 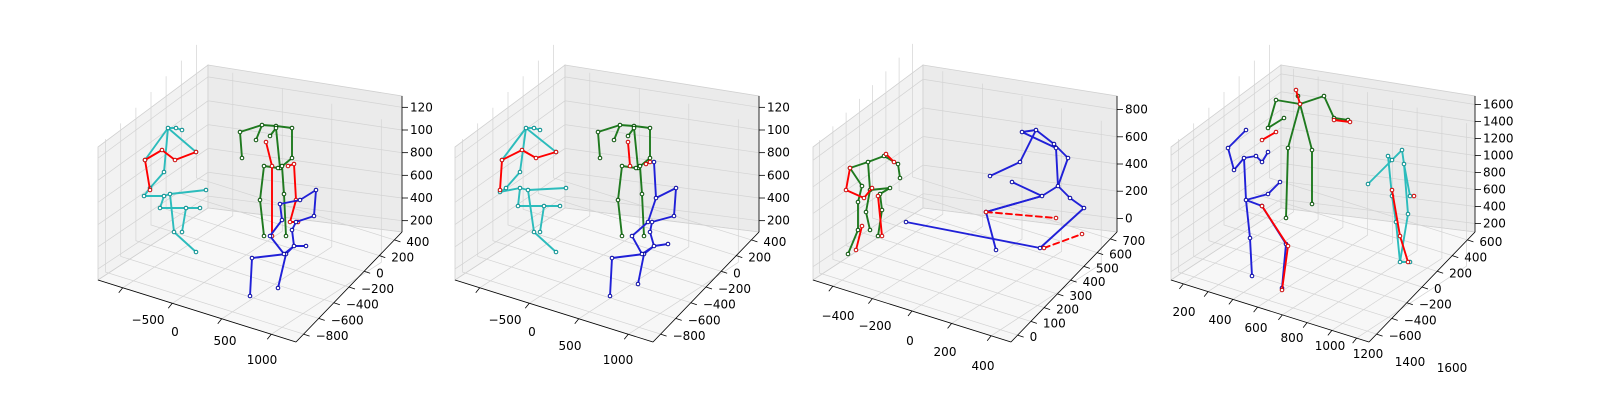 I want to click on x-axis-line, so click(x=554, y=311).